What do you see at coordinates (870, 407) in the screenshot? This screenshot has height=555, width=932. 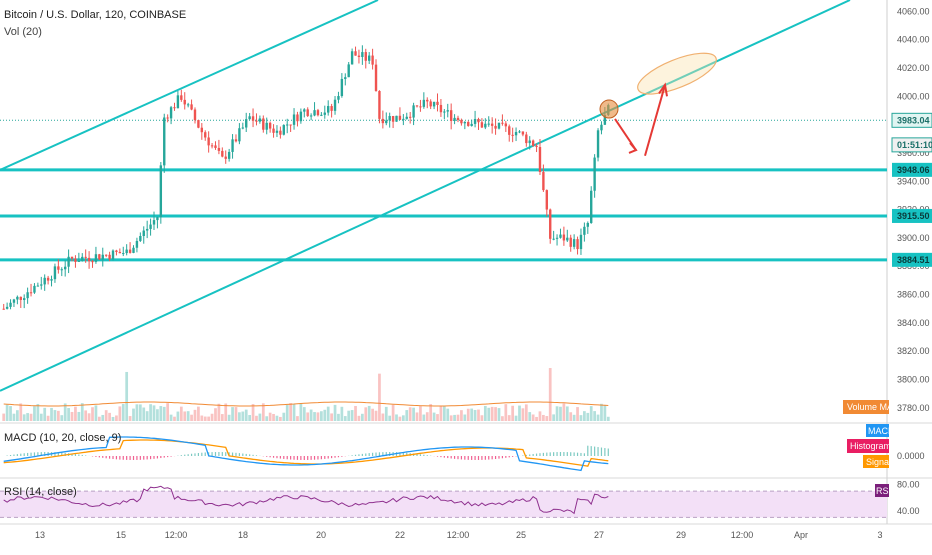 I see `volume-ma-badge-text: Volume MA` at bounding box center [870, 407].